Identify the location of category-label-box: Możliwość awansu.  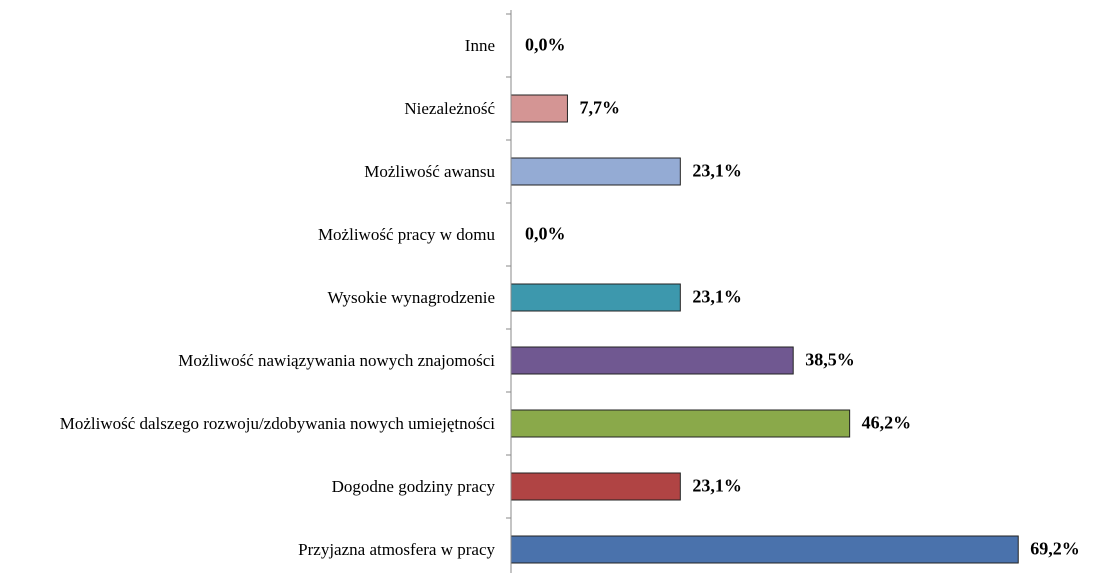
(247, 171).